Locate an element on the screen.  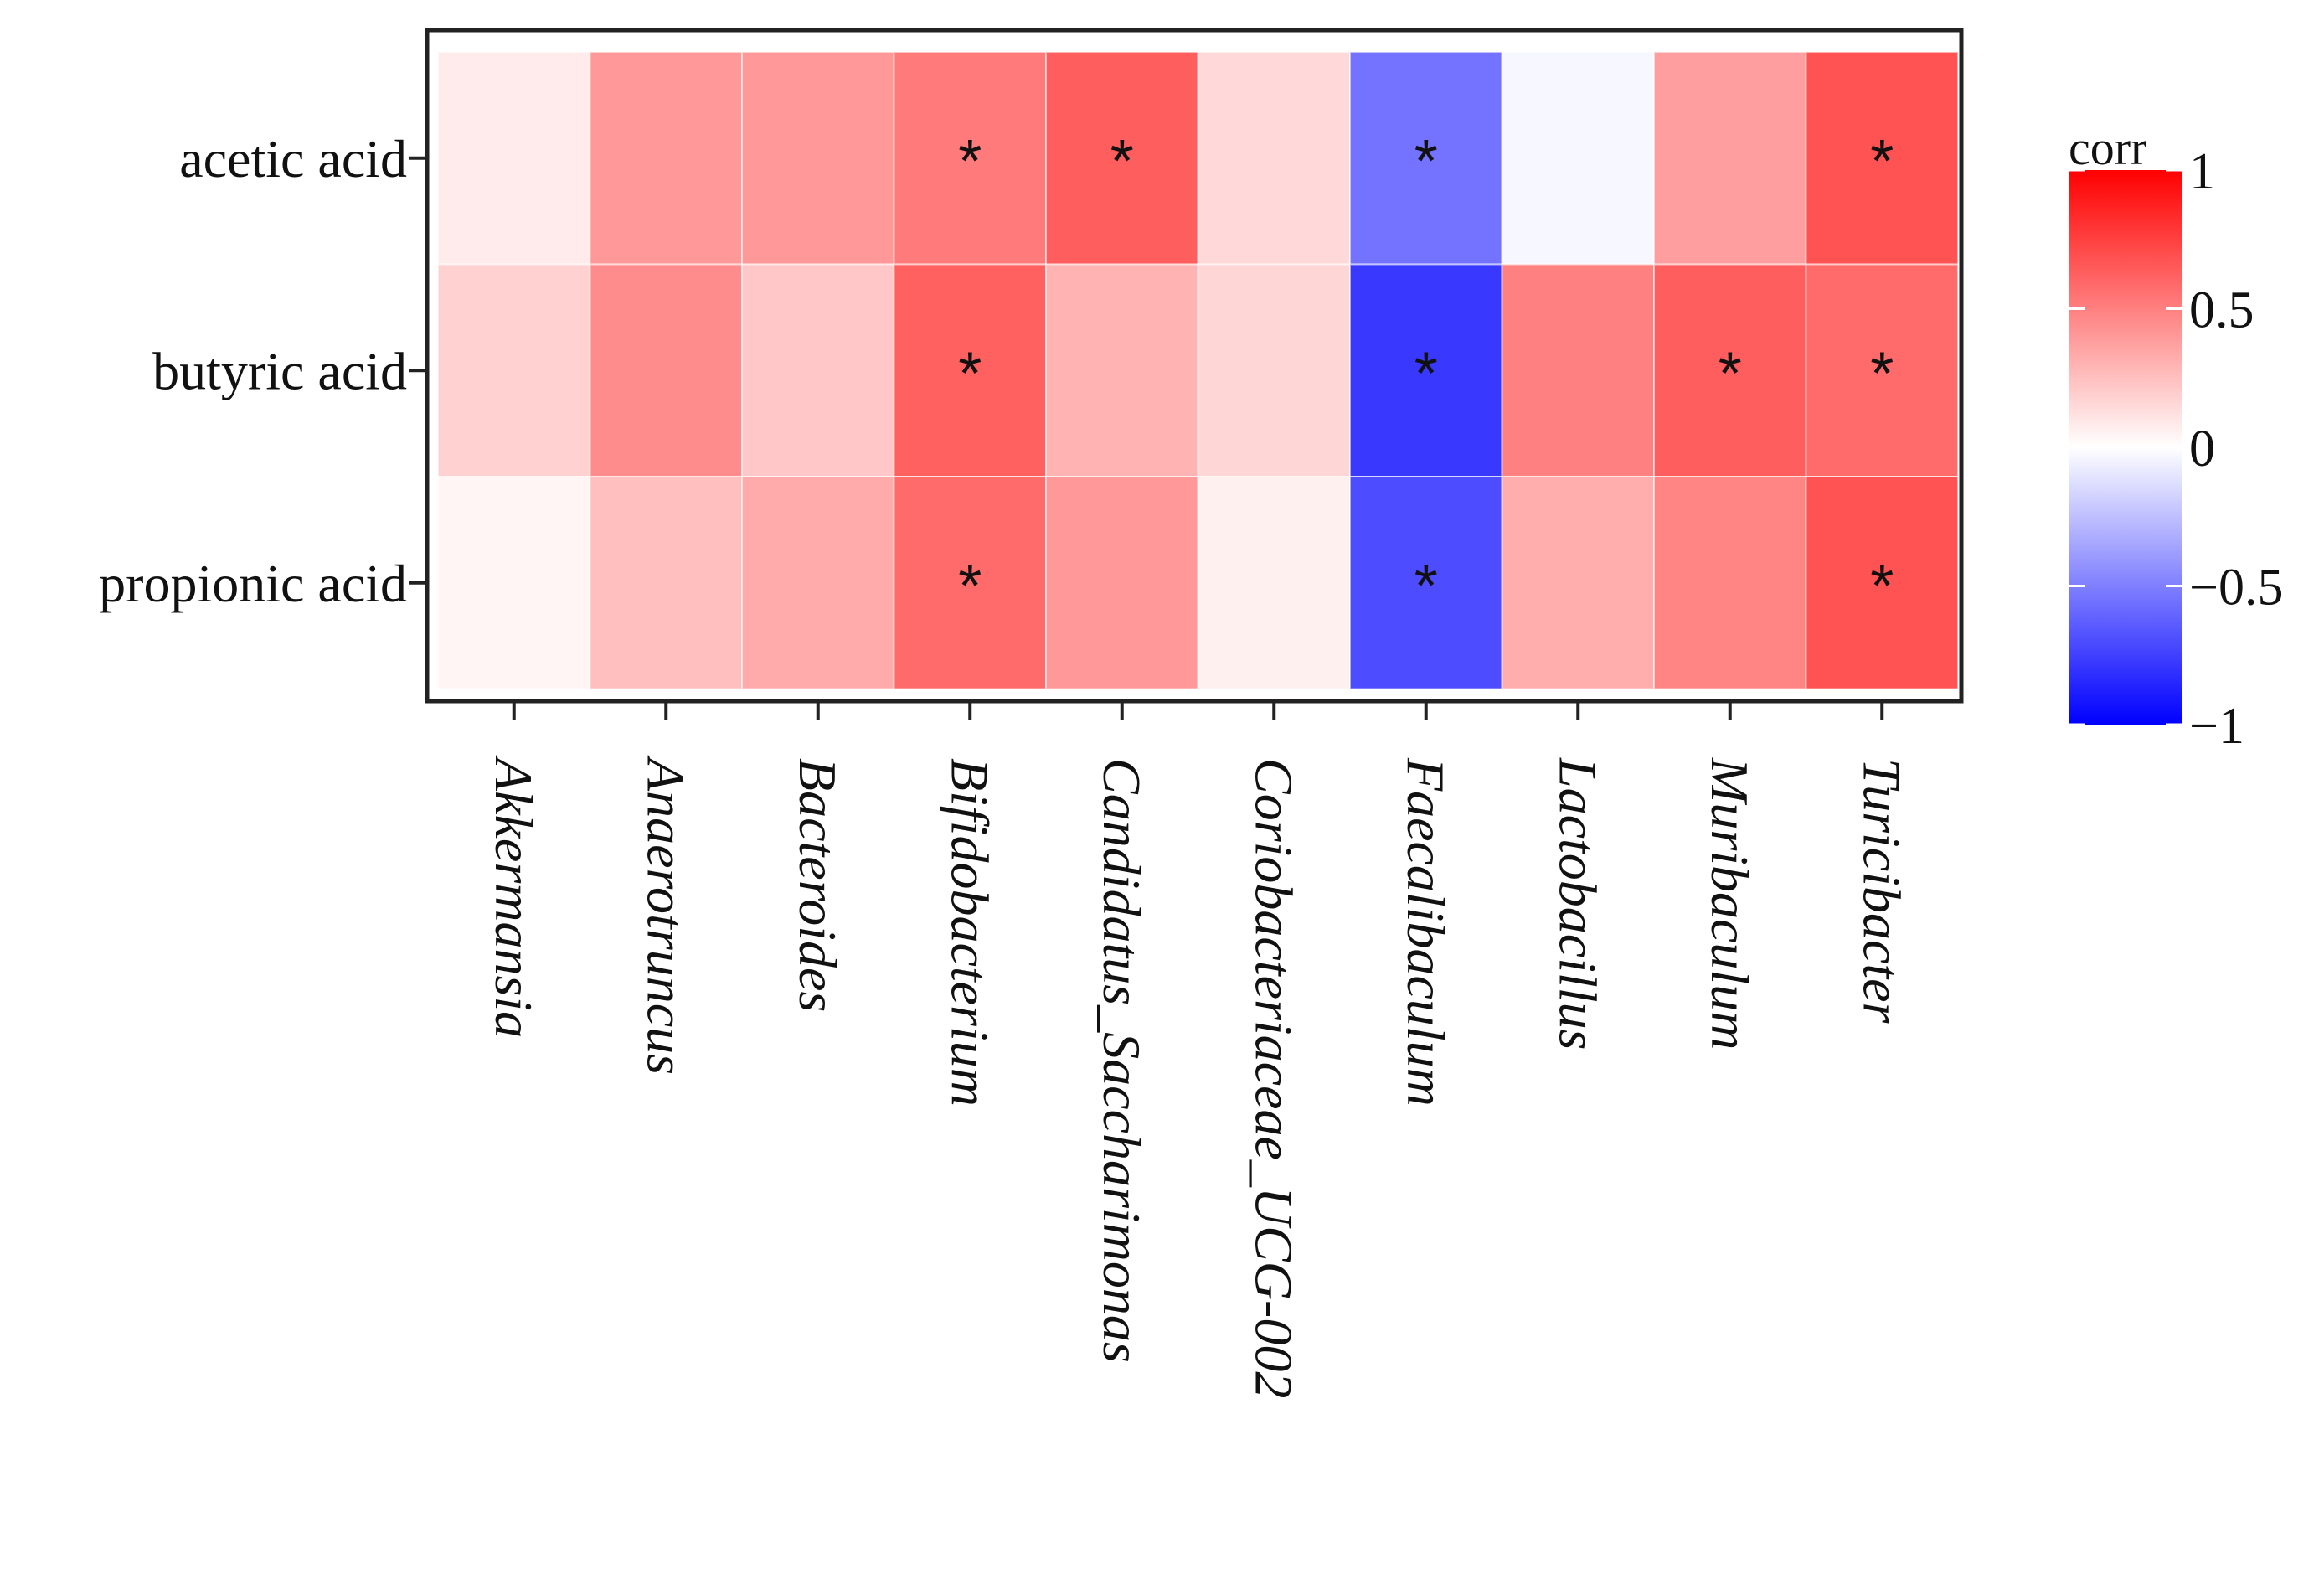
cell-propionic-acid-anaerotruncus is located at coordinates (666, 583).